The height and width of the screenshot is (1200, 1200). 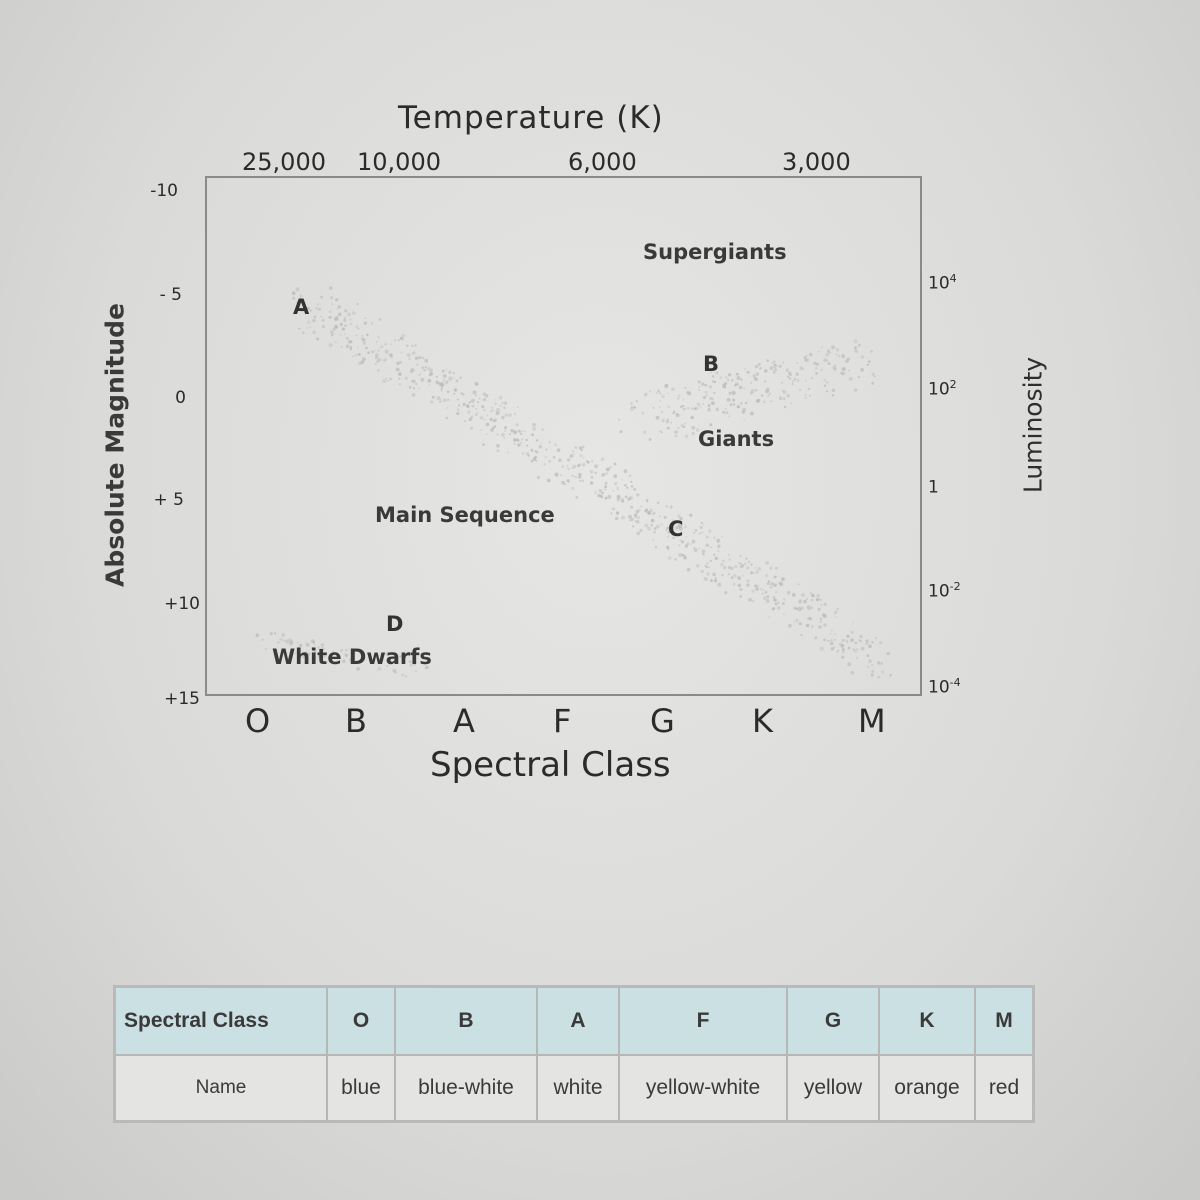 What do you see at coordinates (466, 1088) in the screenshot?
I see `name-cell: blue-white` at bounding box center [466, 1088].